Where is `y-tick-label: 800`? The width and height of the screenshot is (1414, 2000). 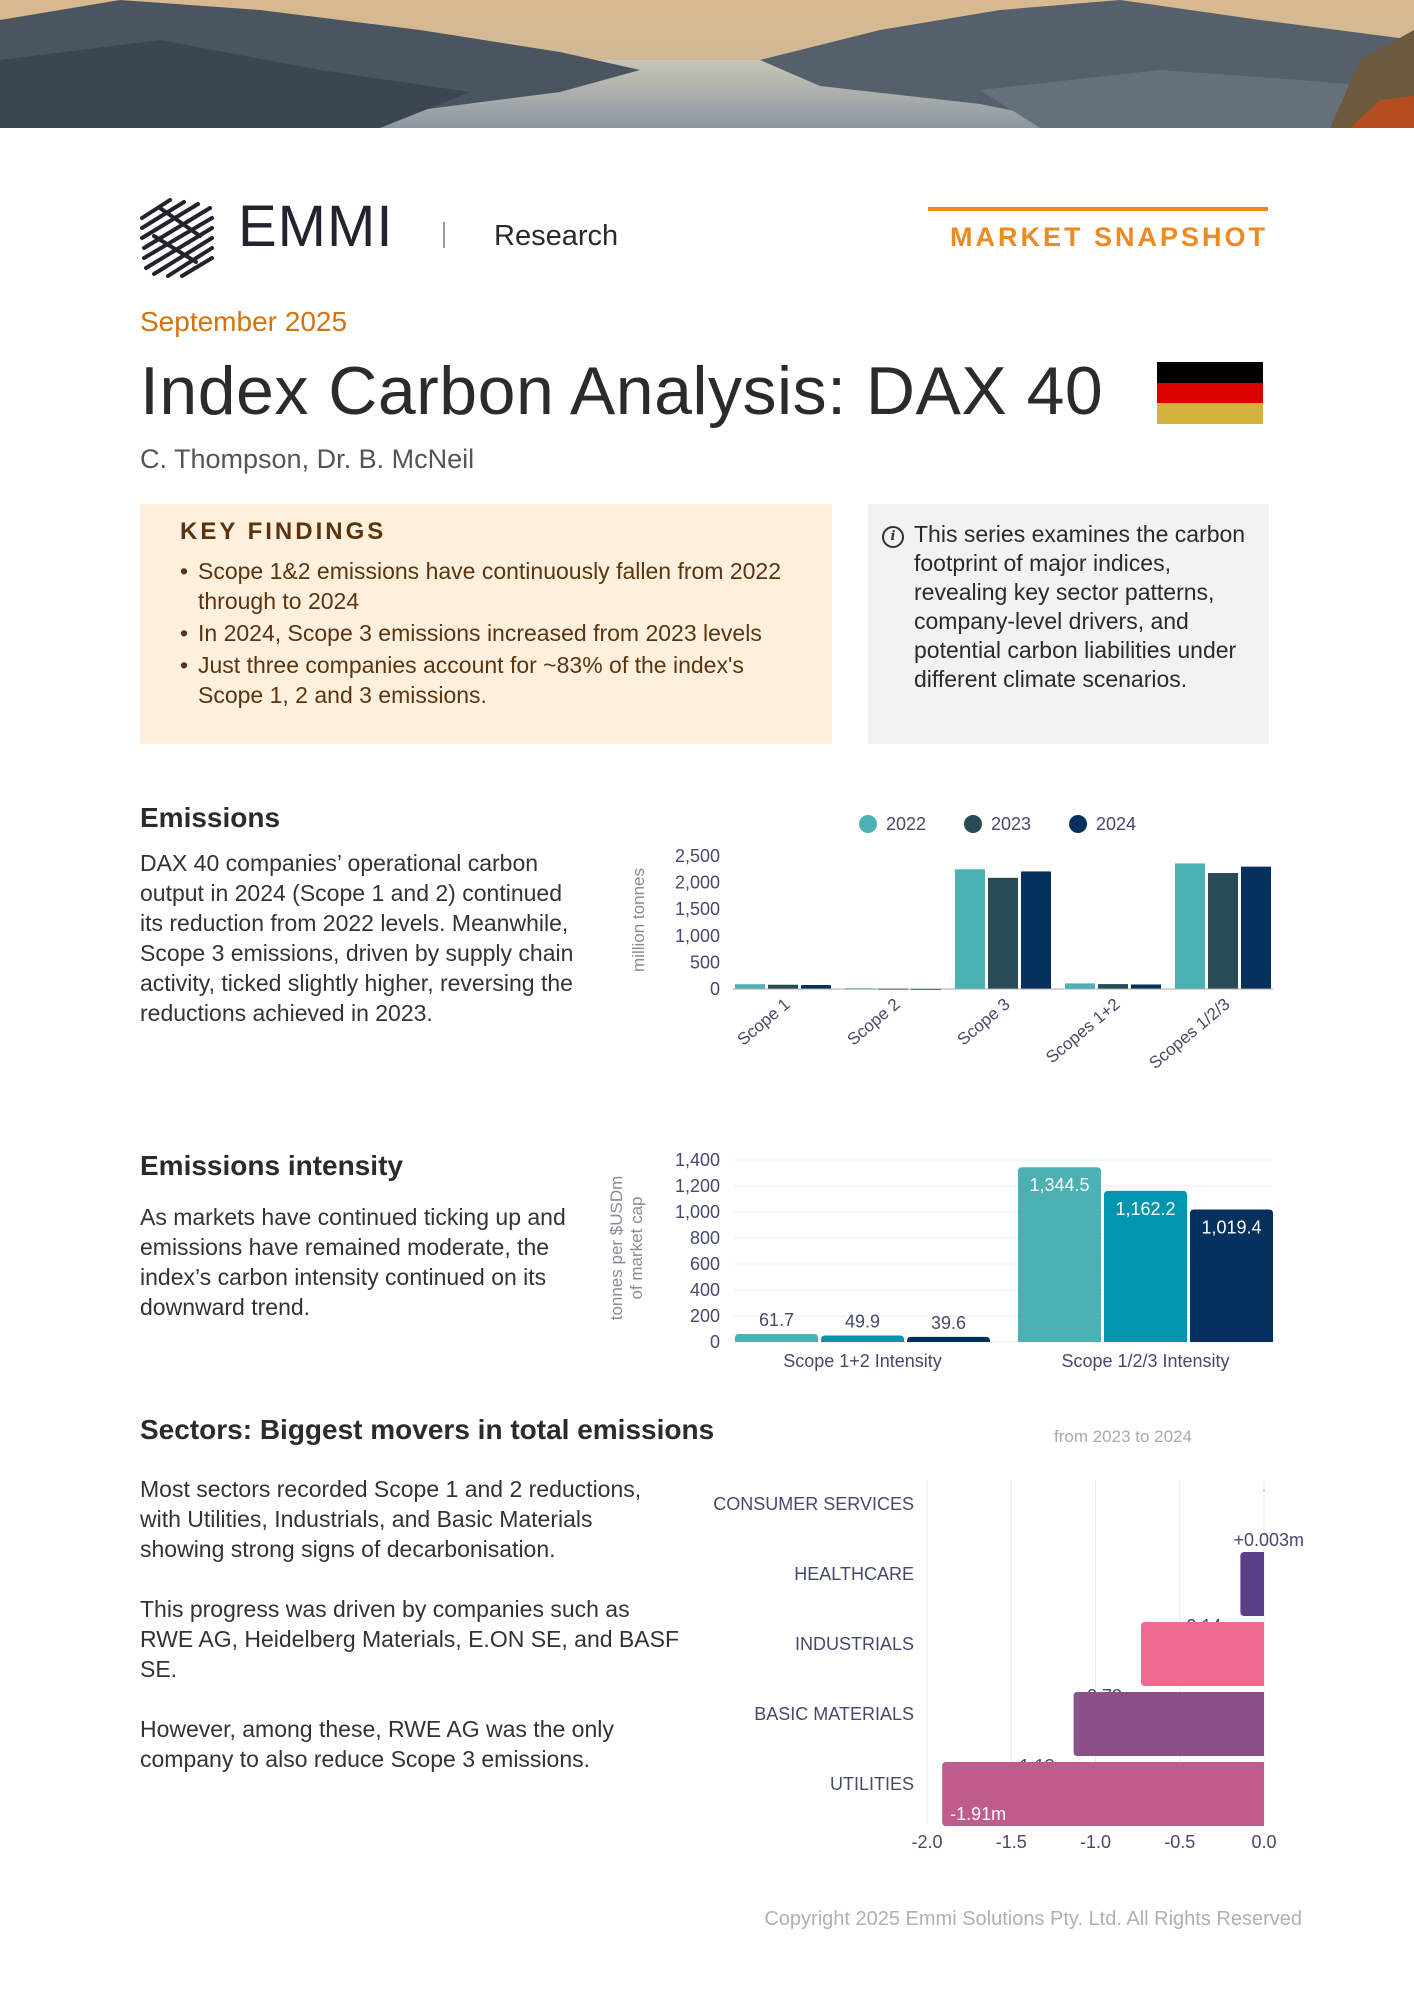 y-tick-label: 800 is located at coordinates (705, 1238).